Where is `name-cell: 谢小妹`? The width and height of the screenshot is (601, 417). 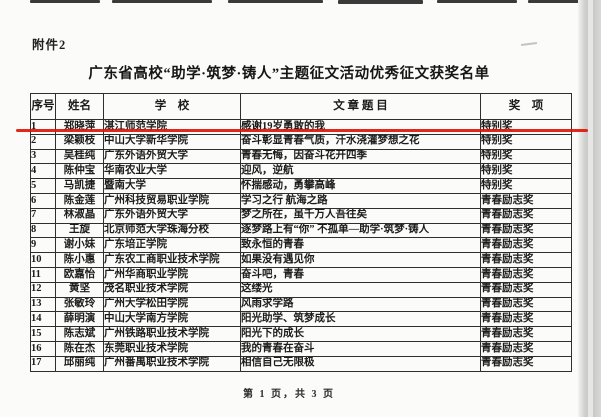 name-cell: 谢小妹 is located at coordinates (79, 245).